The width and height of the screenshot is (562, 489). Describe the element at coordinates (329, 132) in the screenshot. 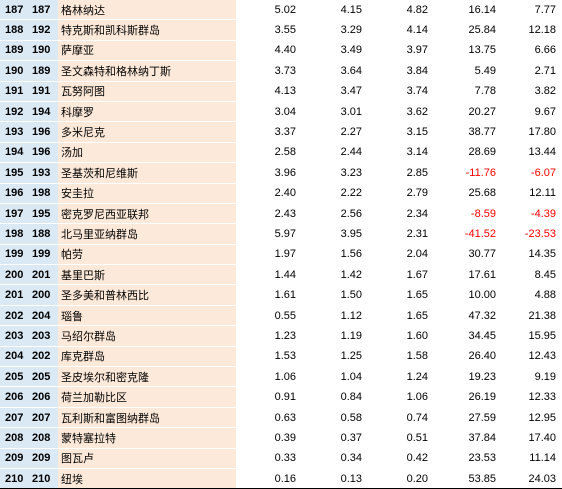

I see `value-cell-2: 2.27` at that location.